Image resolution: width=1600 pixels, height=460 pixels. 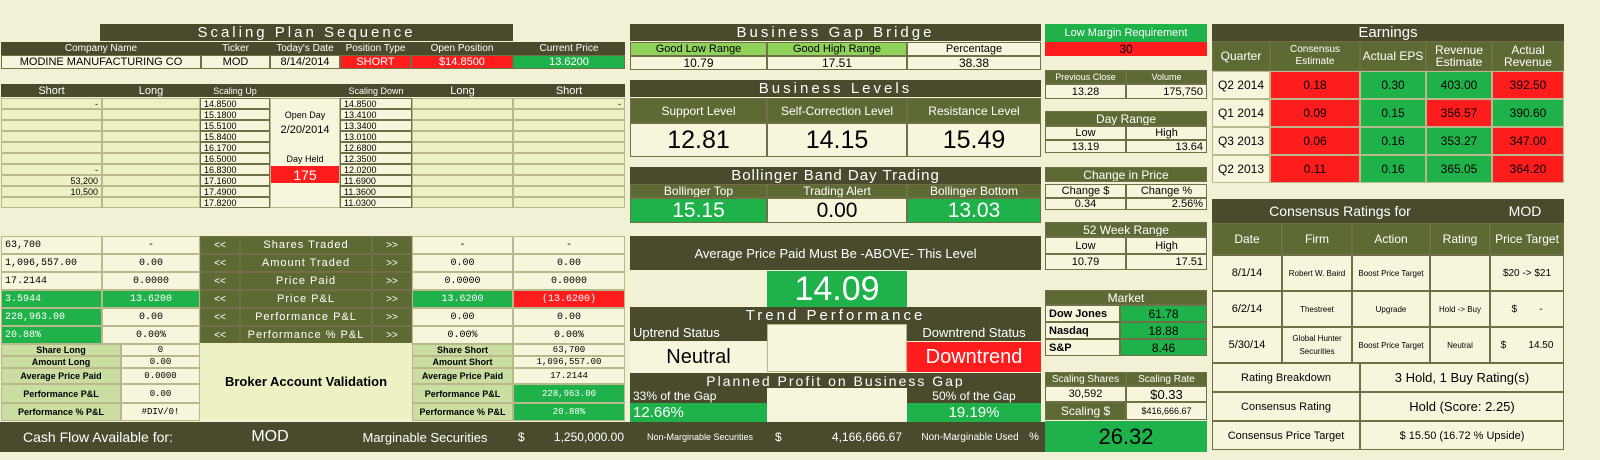 I want to click on low-margin-value: 30, so click(x=1126, y=49).